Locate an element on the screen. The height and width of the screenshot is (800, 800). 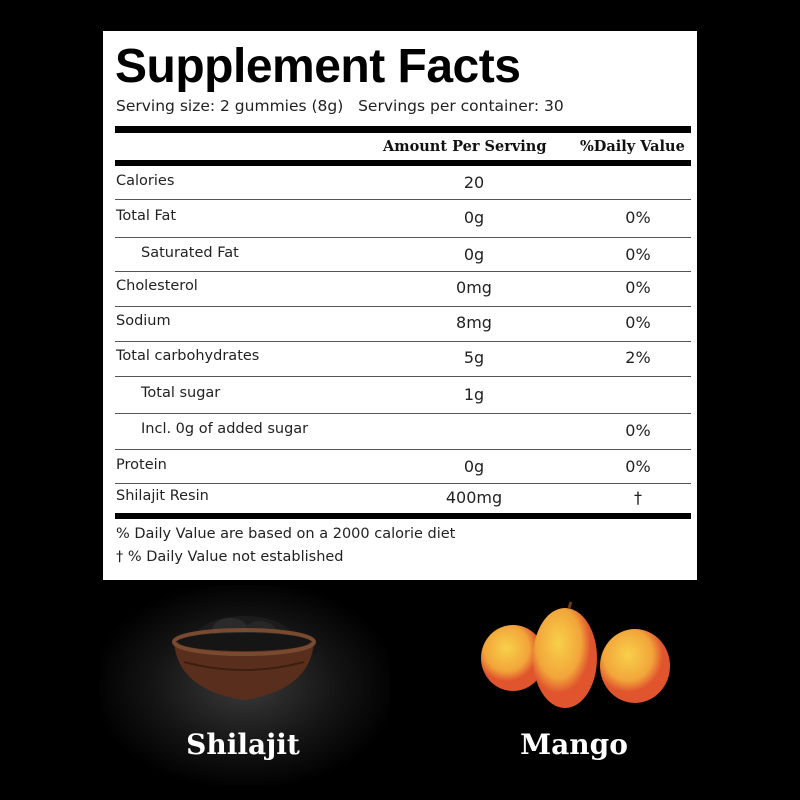
page-title: Supplement Facts is located at coordinates (318, 66).